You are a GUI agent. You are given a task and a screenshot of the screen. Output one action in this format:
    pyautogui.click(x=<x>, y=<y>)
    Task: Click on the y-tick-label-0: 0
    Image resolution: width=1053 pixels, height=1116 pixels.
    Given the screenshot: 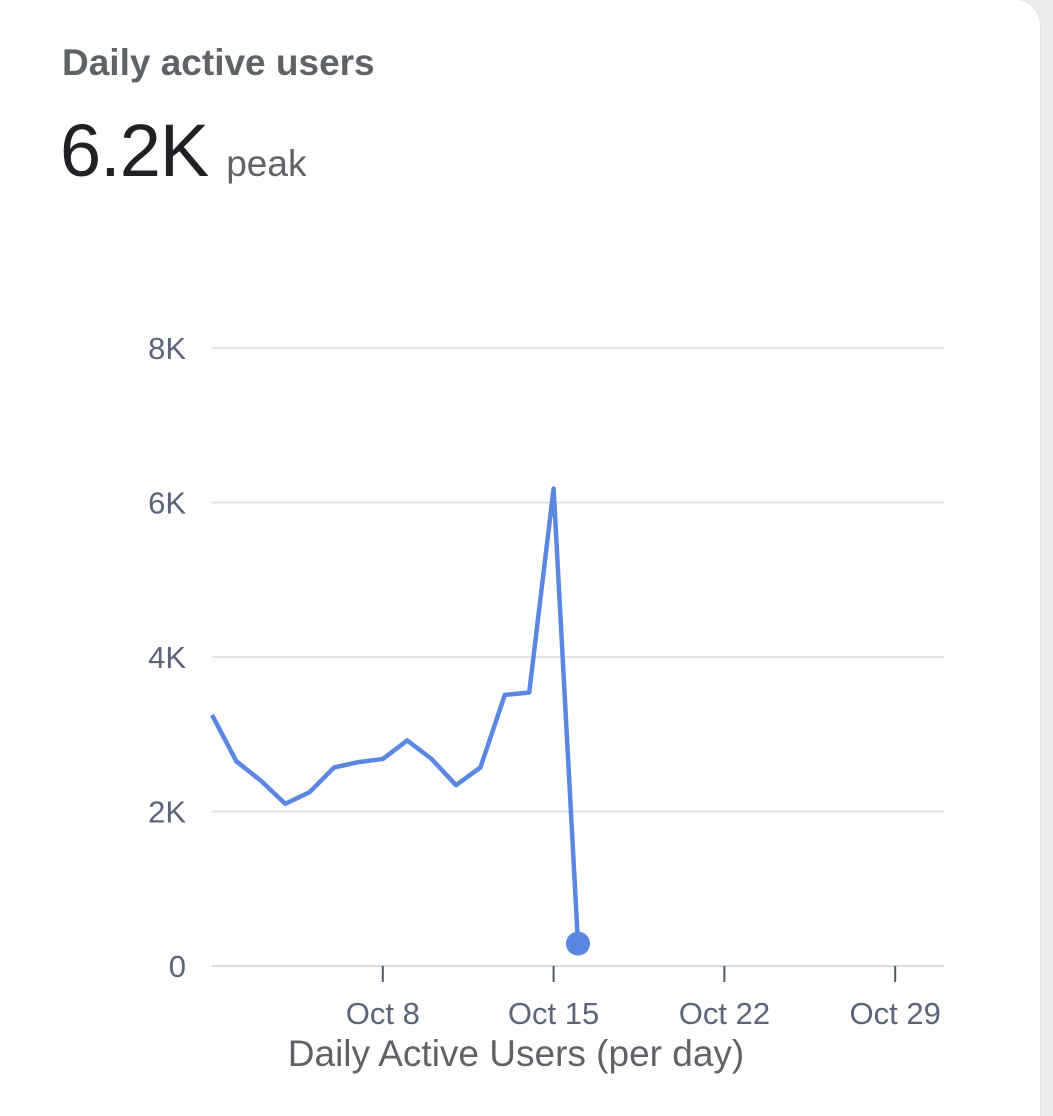 What is the action you would take?
    pyautogui.click(x=177, y=966)
    